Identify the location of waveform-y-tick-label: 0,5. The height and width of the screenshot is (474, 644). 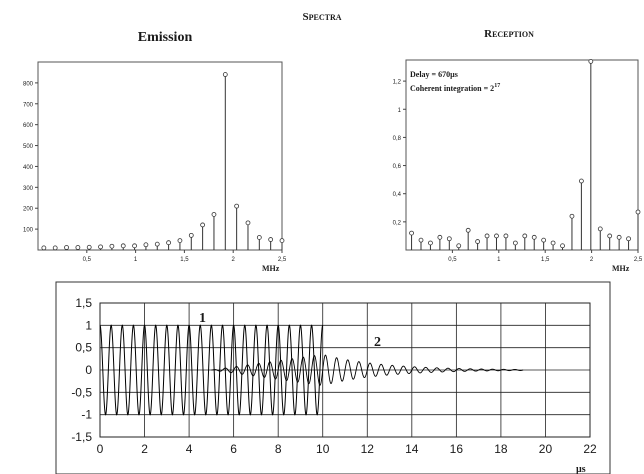
(83, 348).